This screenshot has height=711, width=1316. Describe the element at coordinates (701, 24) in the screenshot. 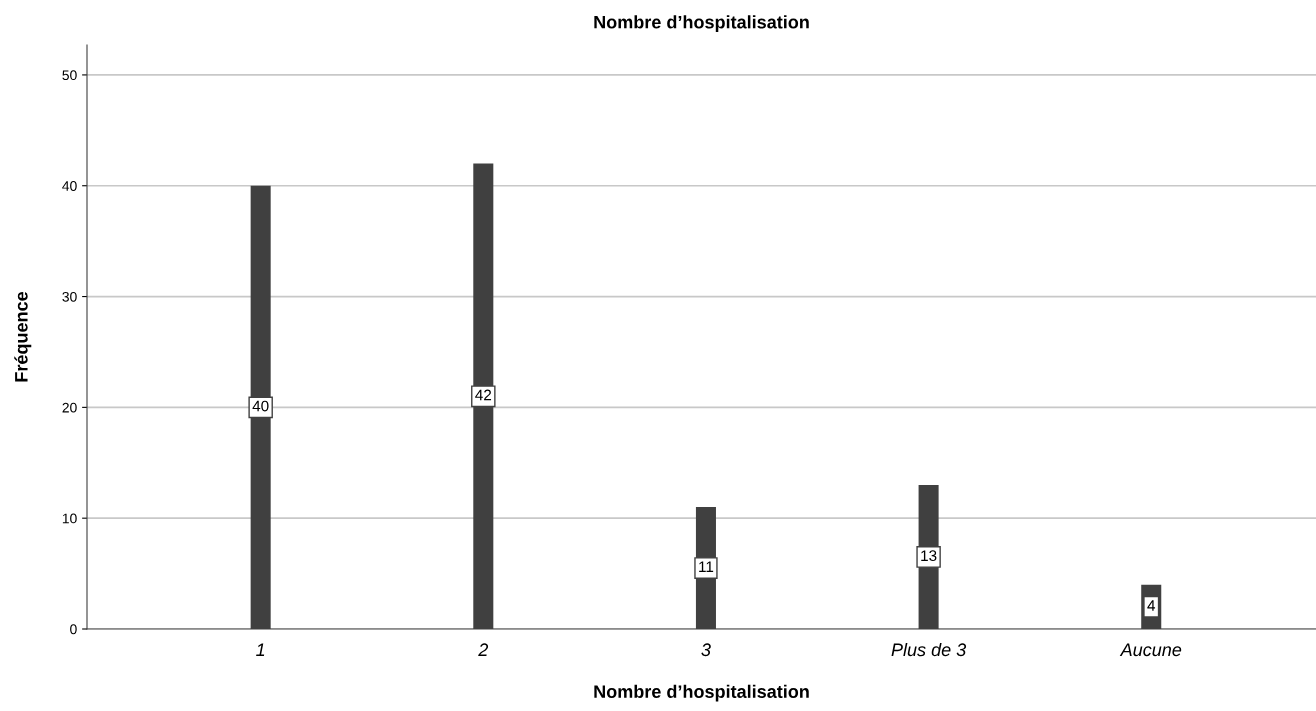

I see `chart-title: Nombre d’hospitalisation` at that location.